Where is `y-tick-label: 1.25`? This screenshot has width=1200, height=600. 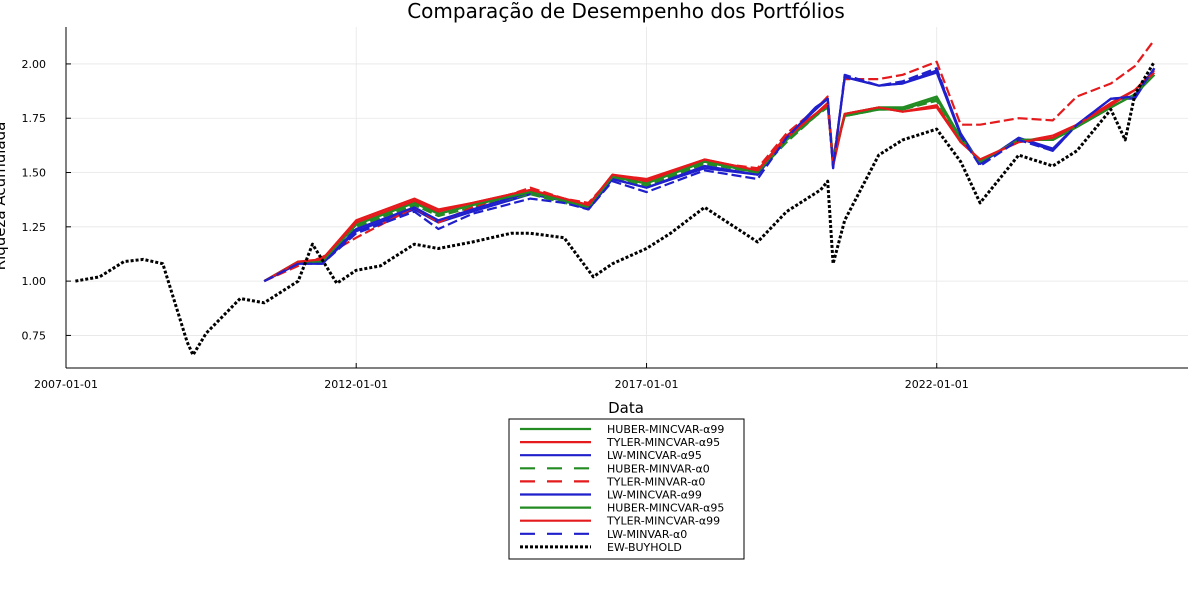
y-tick-label: 1.25 is located at coordinates (34, 227).